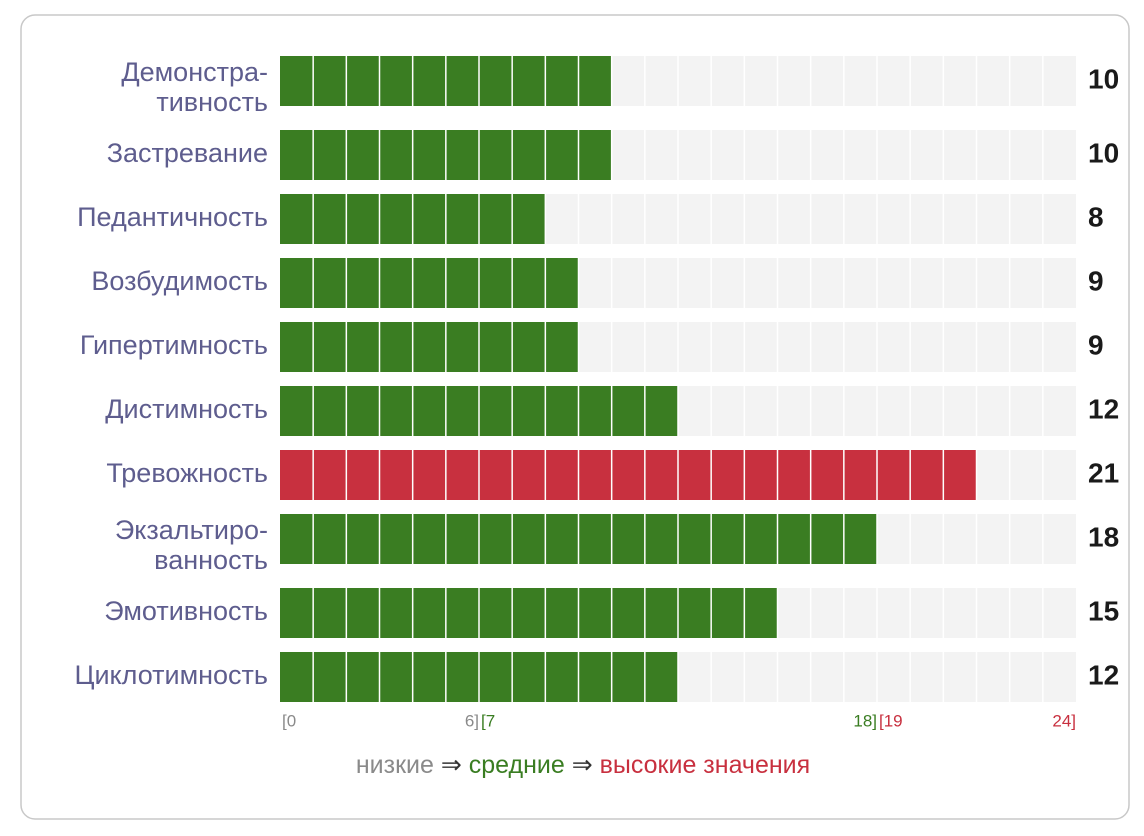 The height and width of the screenshot is (836, 1144). What do you see at coordinates (865, 720) in the screenshot?
I see `range-end-label: 18]` at bounding box center [865, 720].